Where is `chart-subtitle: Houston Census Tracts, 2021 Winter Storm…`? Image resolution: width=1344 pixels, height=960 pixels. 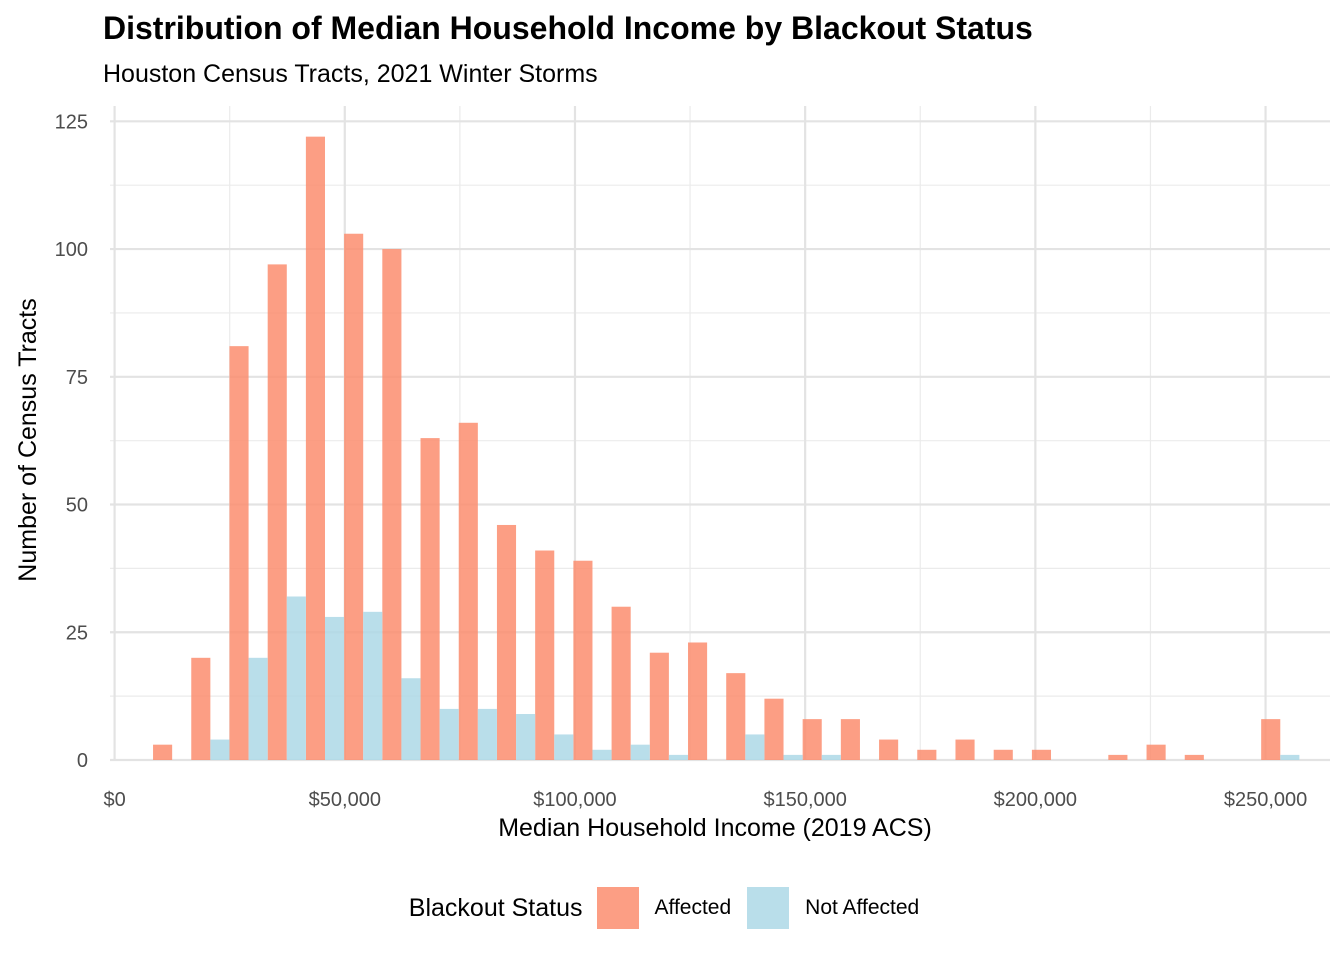 chart-subtitle: Houston Census Tracts, 2021 Winter Storm… is located at coordinates (350, 74).